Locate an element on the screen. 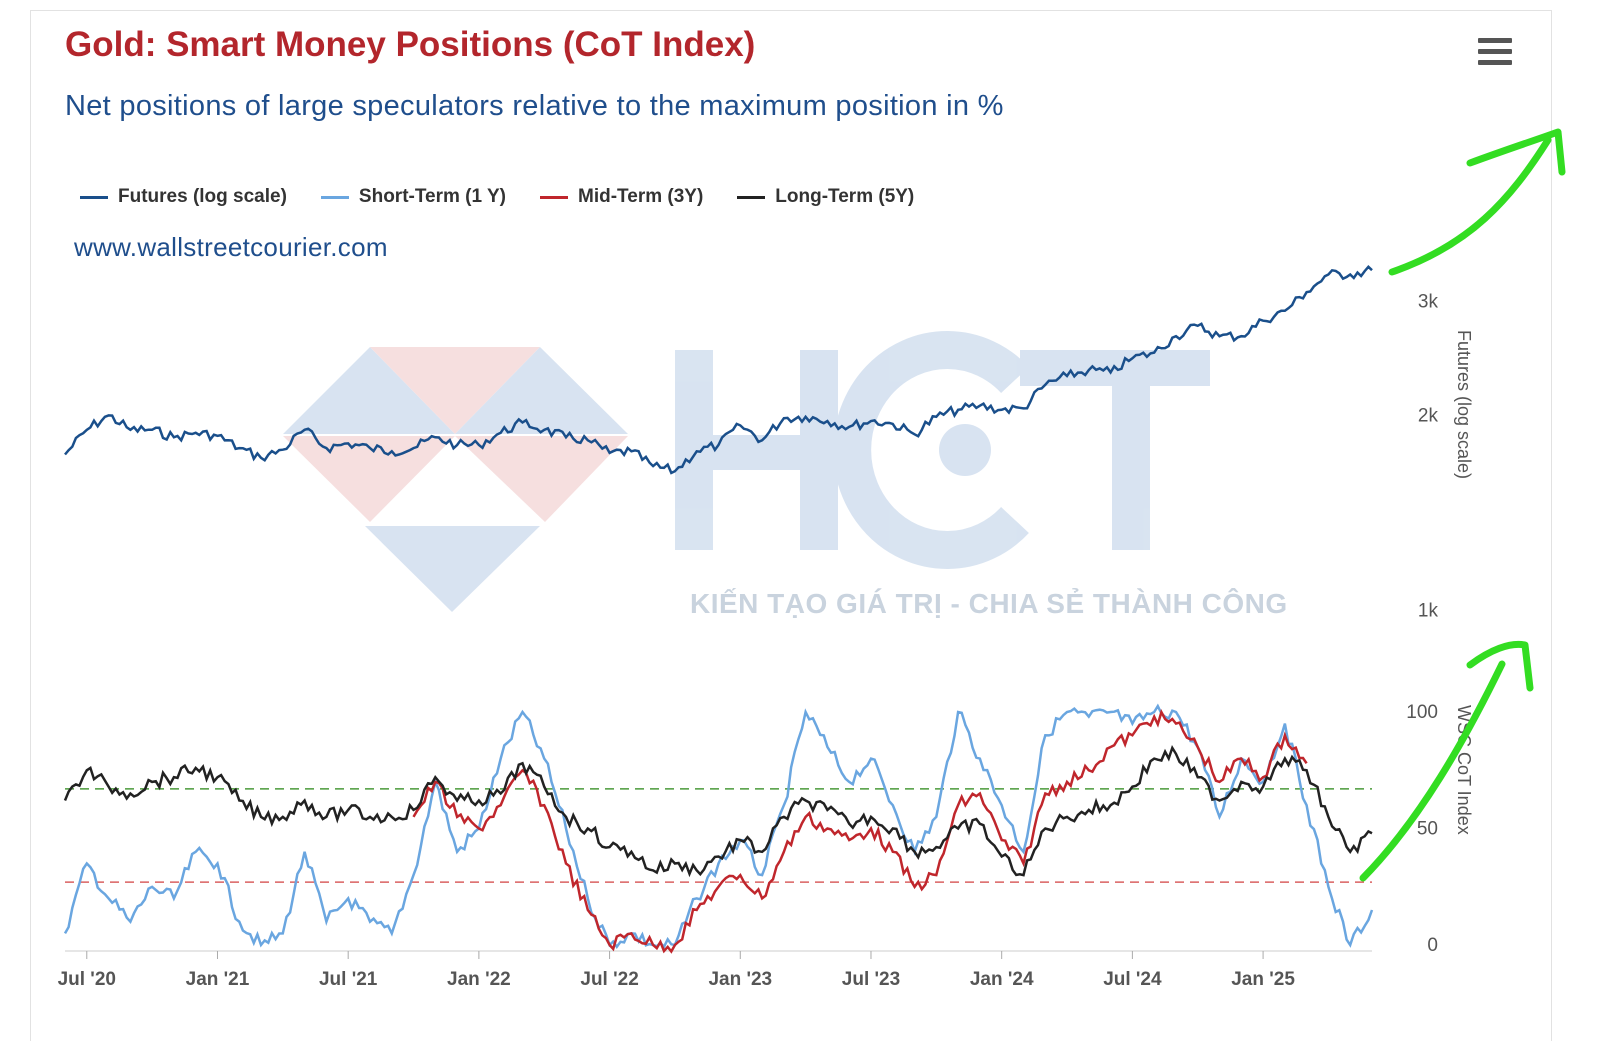 Image resolution: width=1600 pixels, height=1041 pixels. legend-item-short-term: Short-Term (1 Y) is located at coordinates (413, 197).